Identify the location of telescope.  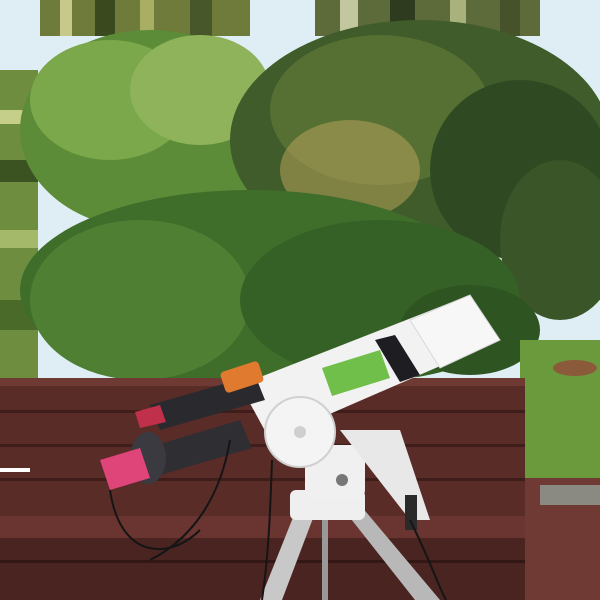
(370, 381).